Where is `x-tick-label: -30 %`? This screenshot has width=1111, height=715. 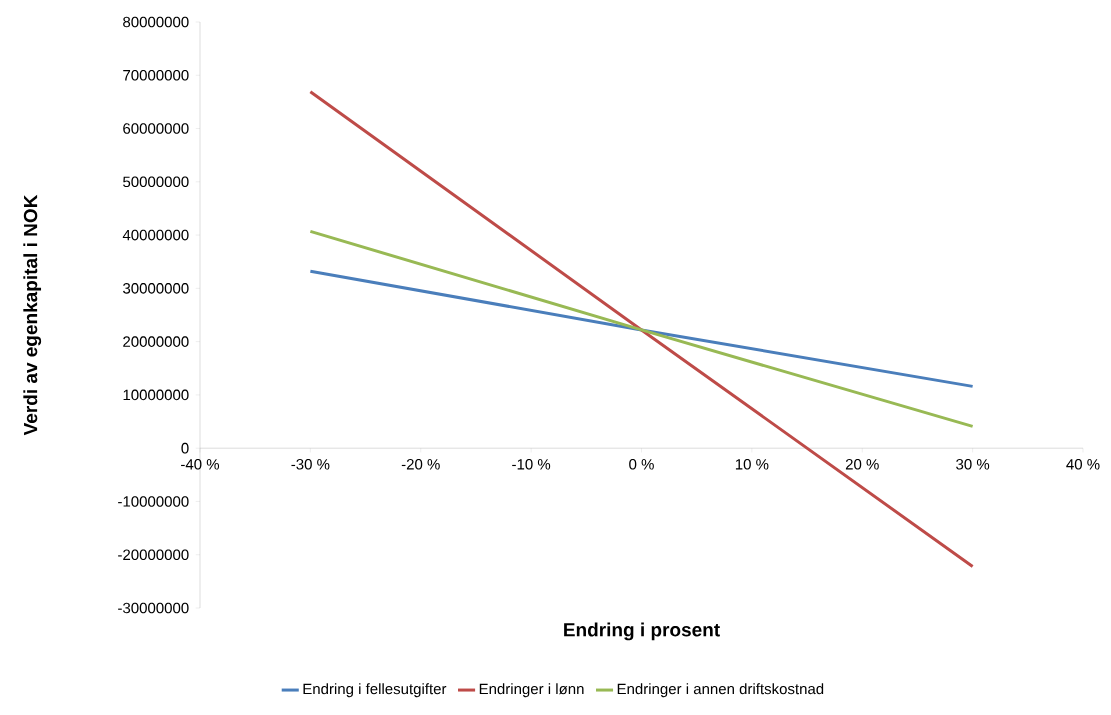
x-tick-label: -30 % is located at coordinates (310, 464).